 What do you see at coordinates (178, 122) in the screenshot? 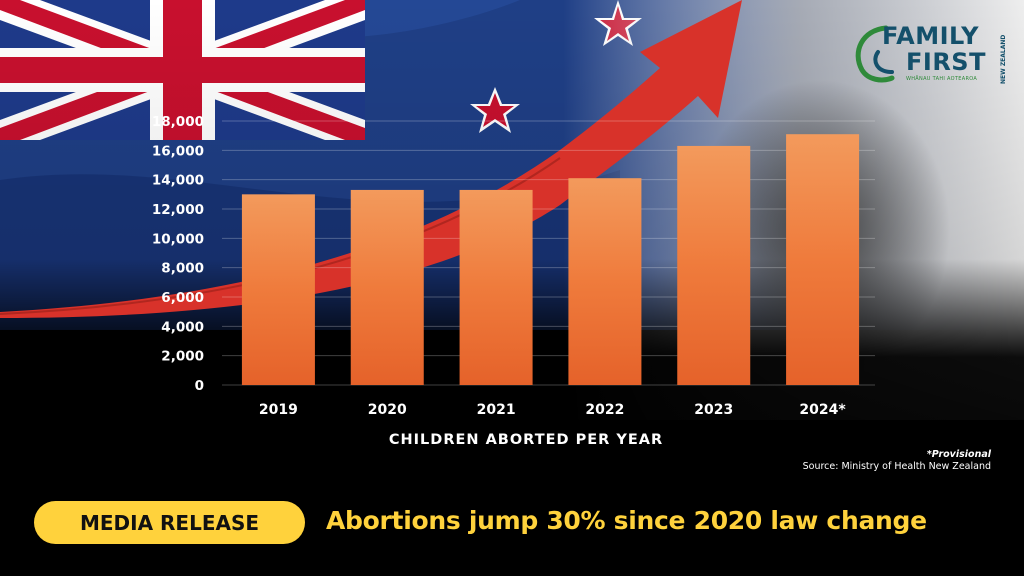
I see `y-tick-label: 18,000` at bounding box center [178, 122].